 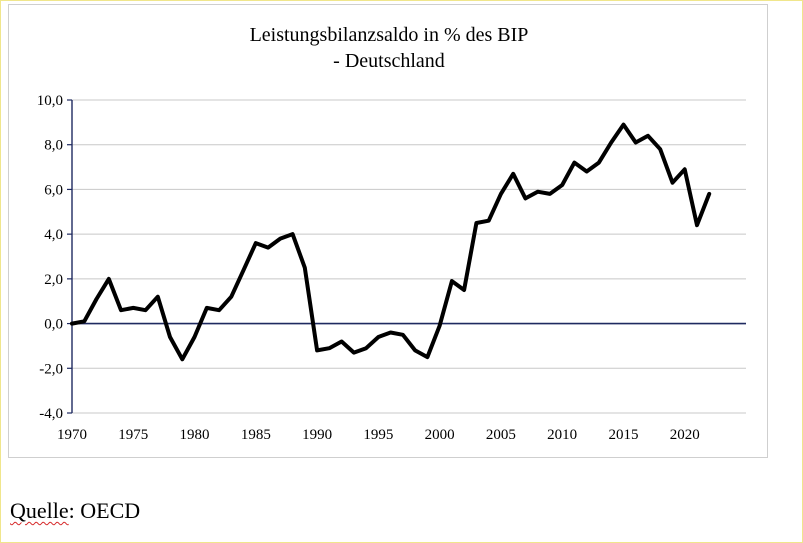 I want to click on x-tick-label: 1990, so click(x=317, y=435).